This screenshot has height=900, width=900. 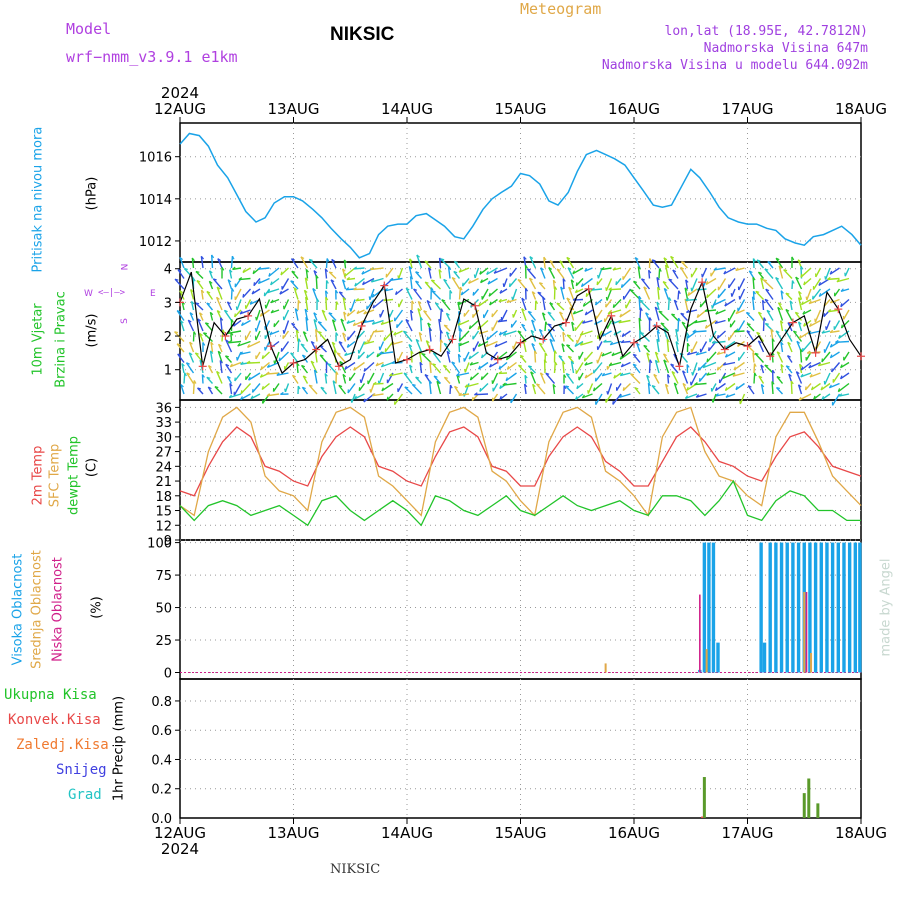 What do you see at coordinates (163, 482) in the screenshot?
I see `y-tick-label: 21` at bounding box center [163, 482].